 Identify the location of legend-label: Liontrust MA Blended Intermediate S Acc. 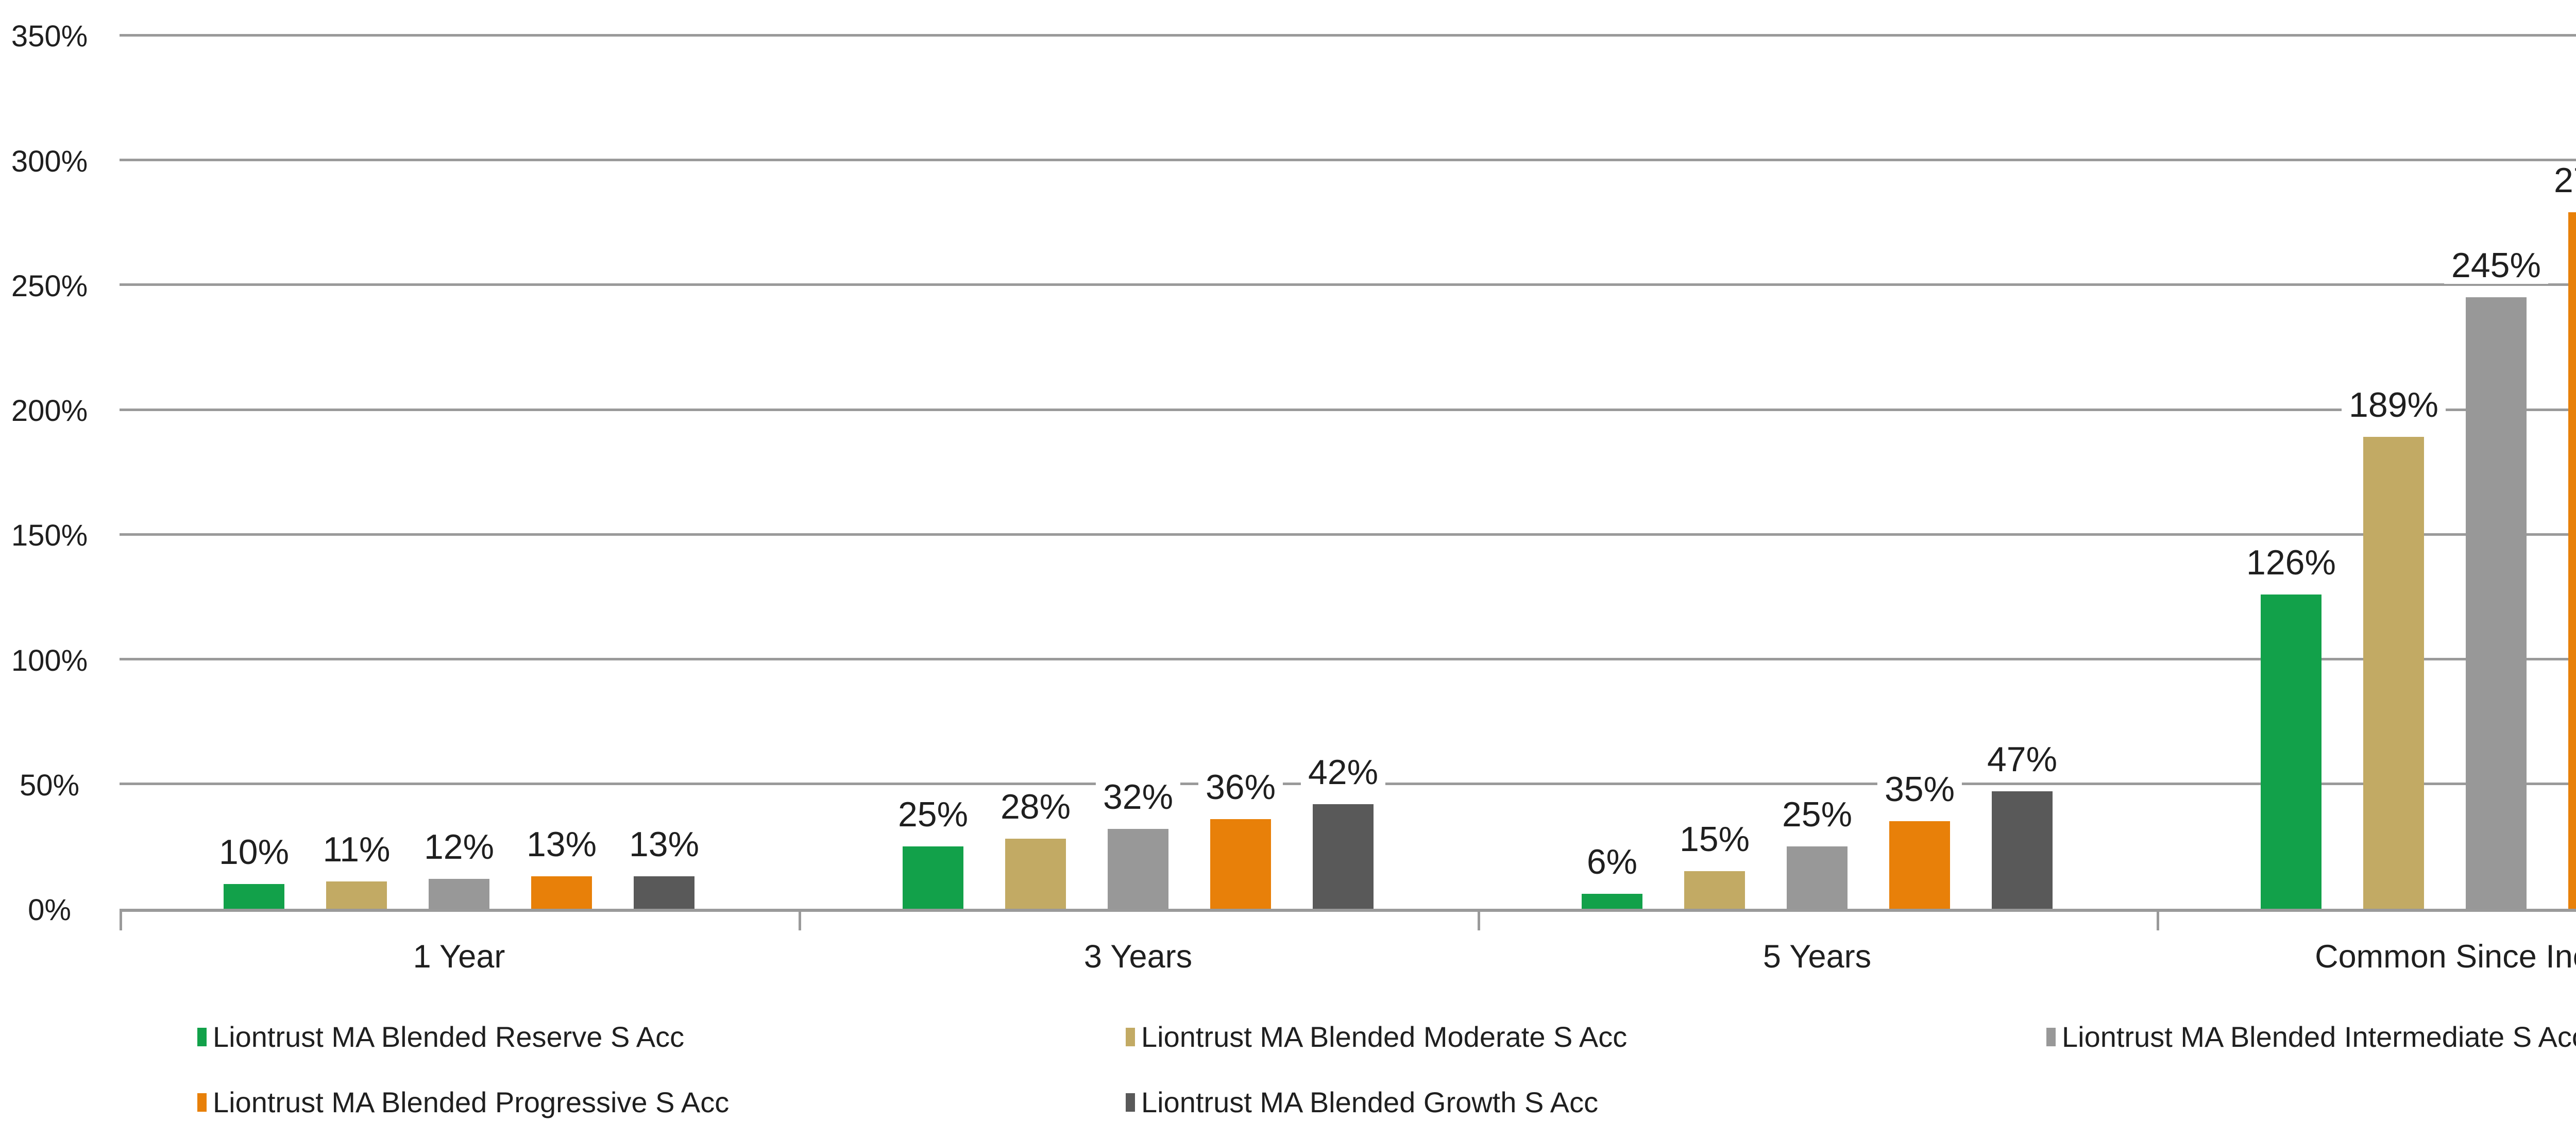
(2319, 1037).